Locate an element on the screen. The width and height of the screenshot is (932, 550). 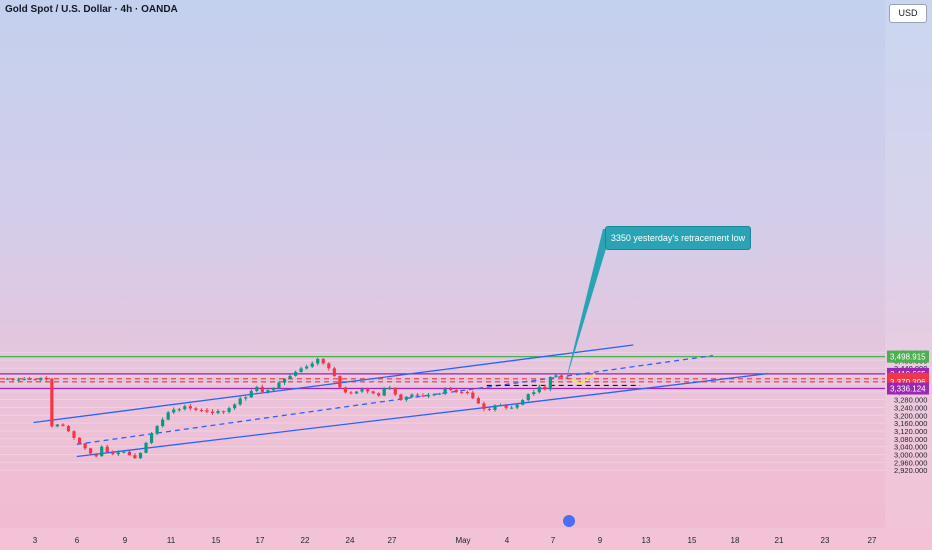
x-tick-label: 6 is located at coordinates (77, 540).